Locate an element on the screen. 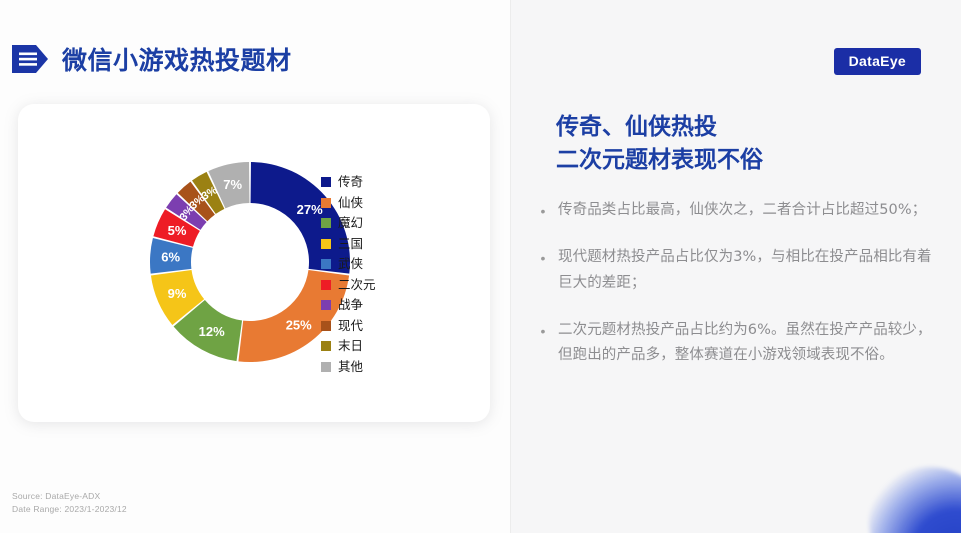 This screenshot has width=961, height=533. insight-bullet: • 现代题材热投产品占比仅为3%，与相比在投产品相比有着巨大的差距； is located at coordinates (734, 271).